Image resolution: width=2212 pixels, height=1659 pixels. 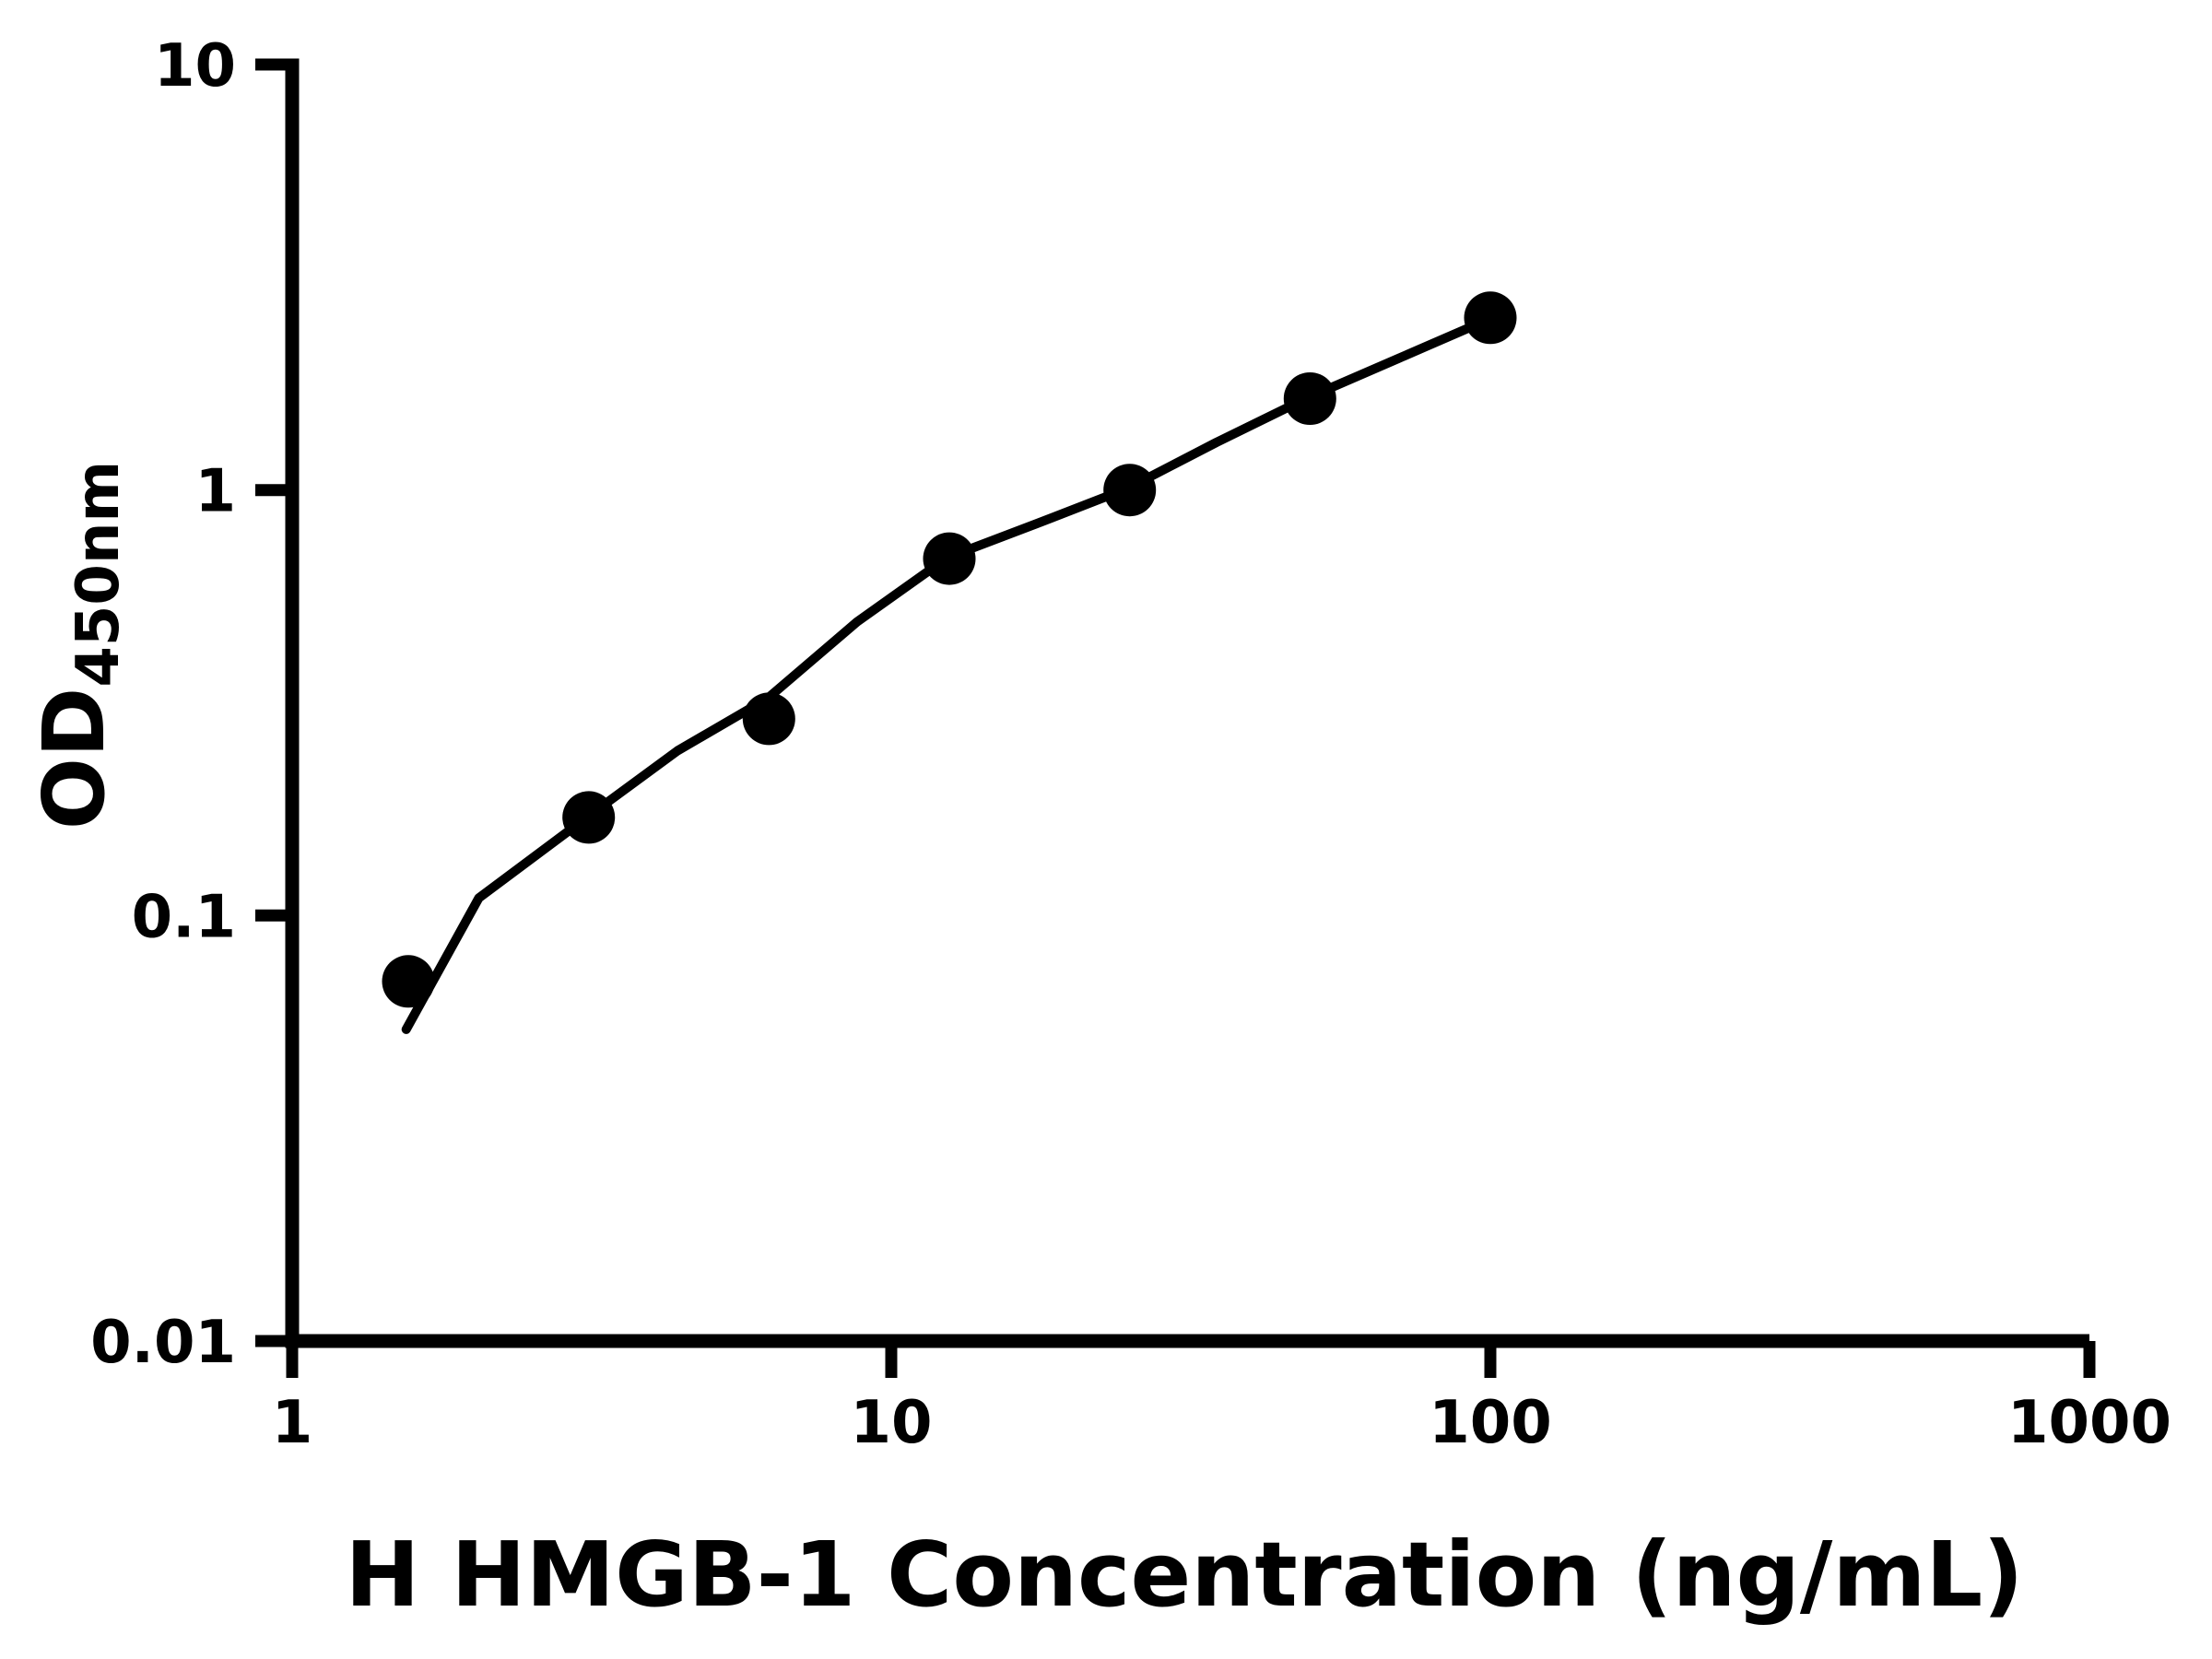 I want to click on x-tick-label: 100, so click(x=1490, y=1423).